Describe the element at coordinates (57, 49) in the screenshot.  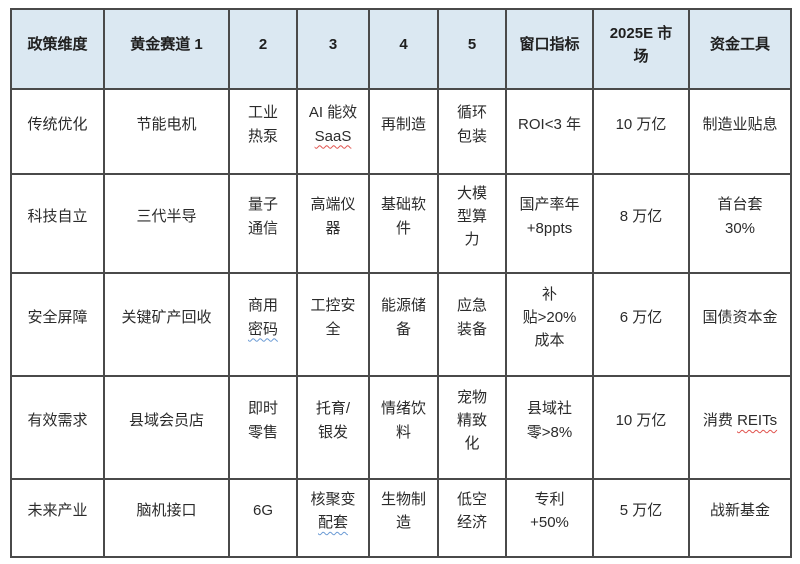
I see `header-cell: 政策维度` at that location.